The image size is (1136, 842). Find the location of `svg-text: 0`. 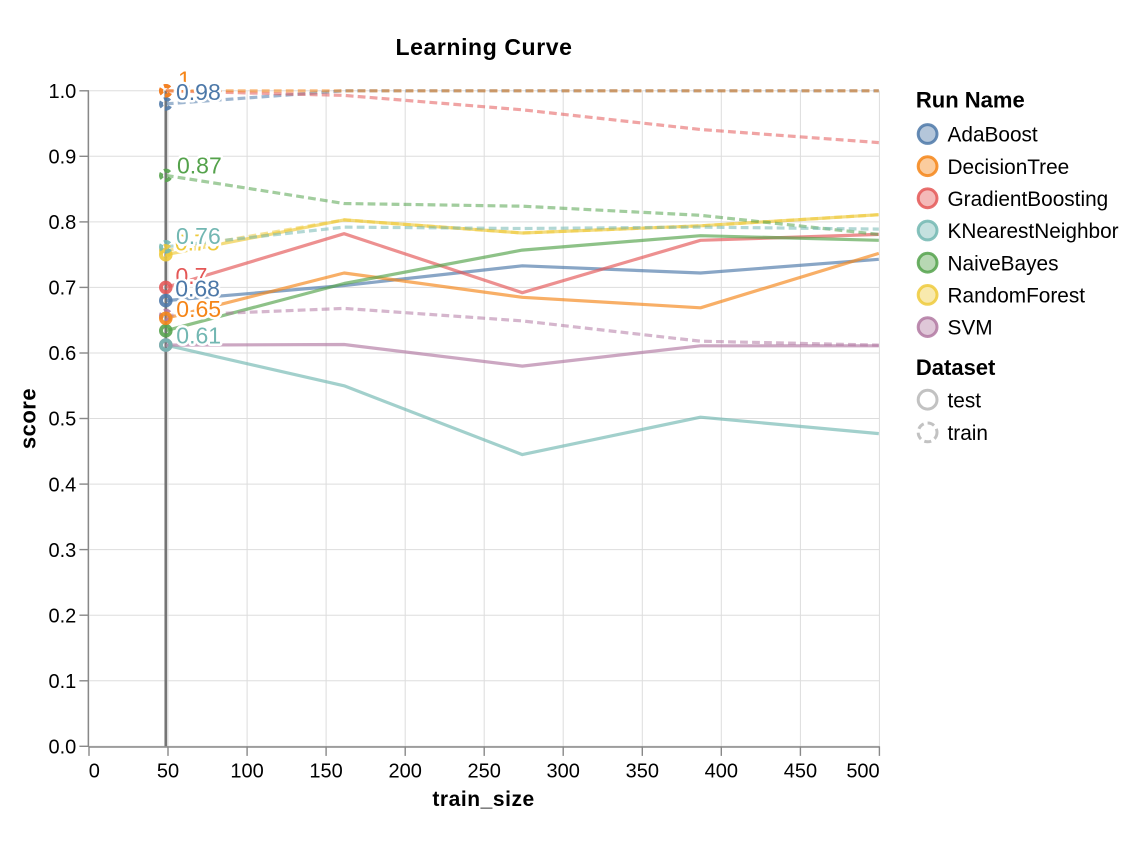

svg-text: 0 is located at coordinates (94, 771).